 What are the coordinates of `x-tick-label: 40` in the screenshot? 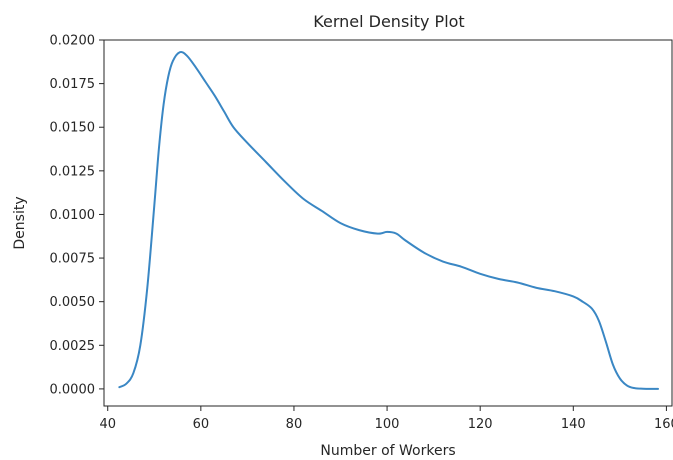 It's located at (107, 424).